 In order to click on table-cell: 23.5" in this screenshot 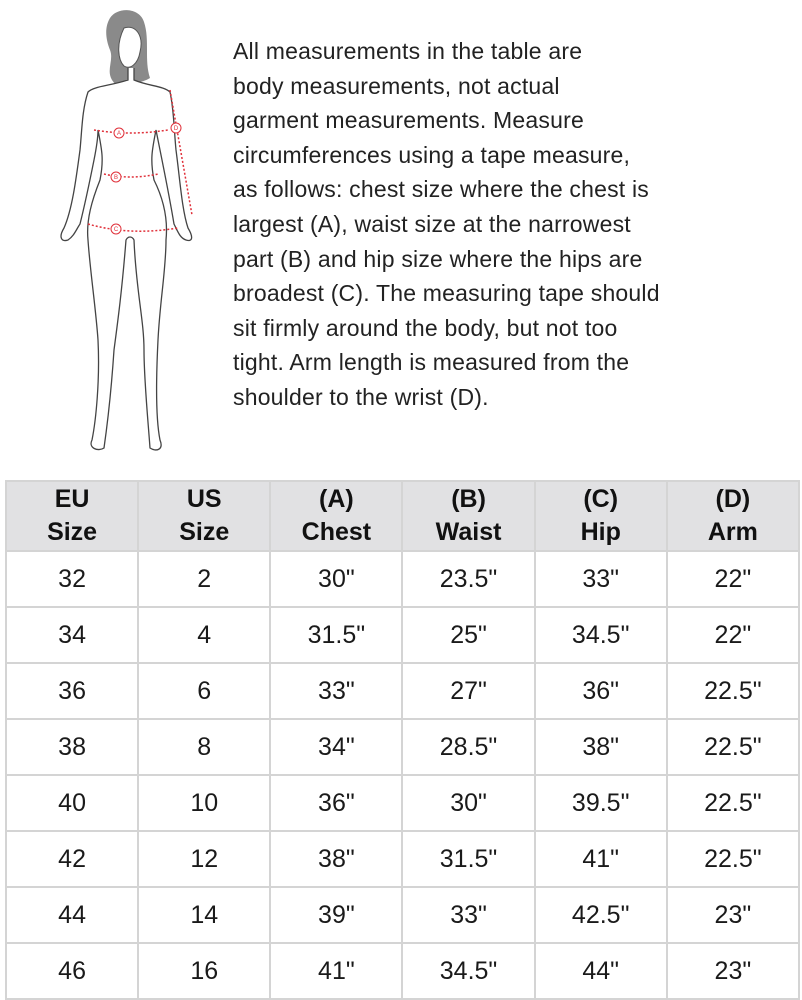, I will do `click(468, 579)`.